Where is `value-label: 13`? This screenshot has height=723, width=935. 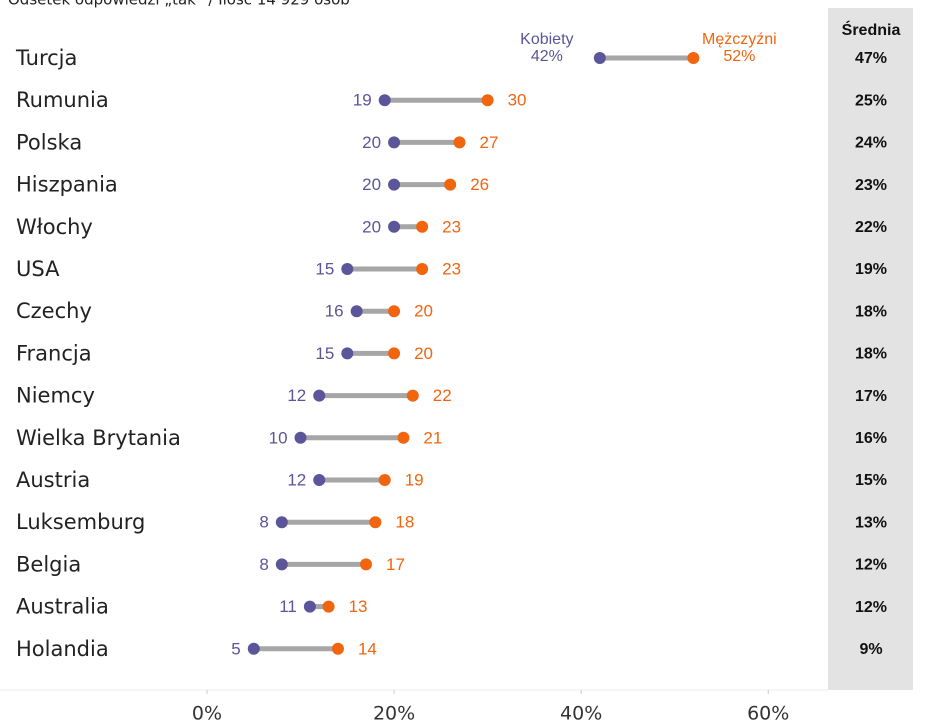
value-label: 13 is located at coordinates (358, 606).